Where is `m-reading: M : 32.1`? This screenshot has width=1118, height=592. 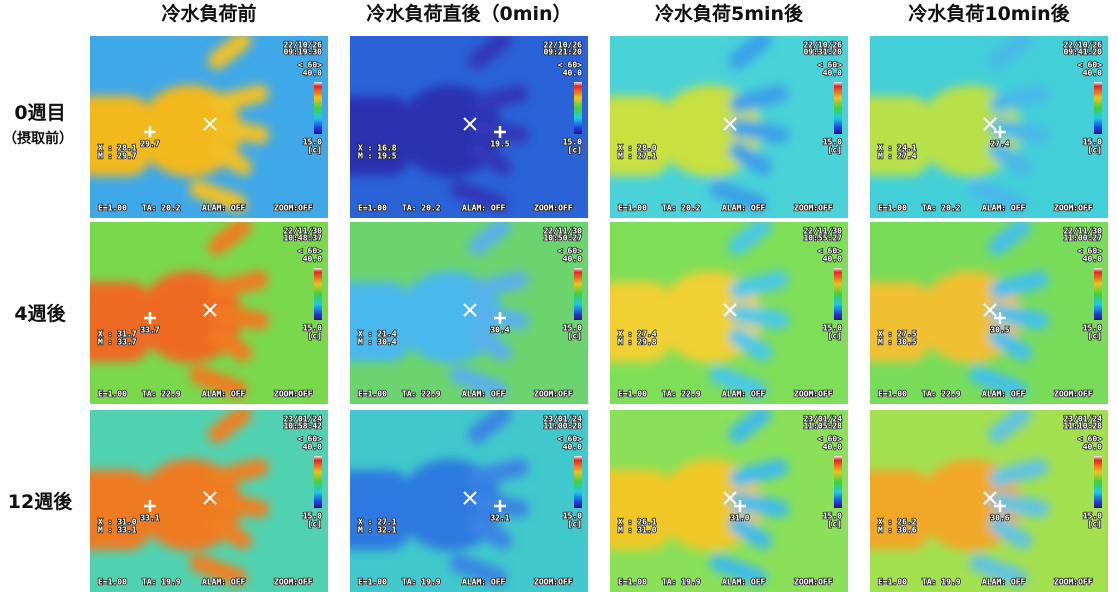
m-reading: M : 32.1 is located at coordinates (377, 530).